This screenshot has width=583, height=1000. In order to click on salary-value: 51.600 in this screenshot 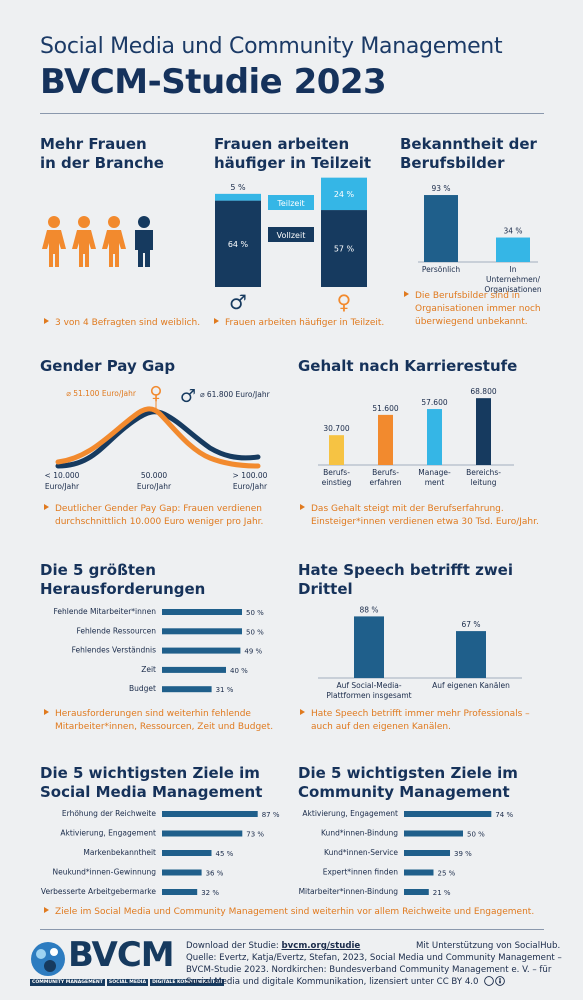, I will do `click(385, 408)`.